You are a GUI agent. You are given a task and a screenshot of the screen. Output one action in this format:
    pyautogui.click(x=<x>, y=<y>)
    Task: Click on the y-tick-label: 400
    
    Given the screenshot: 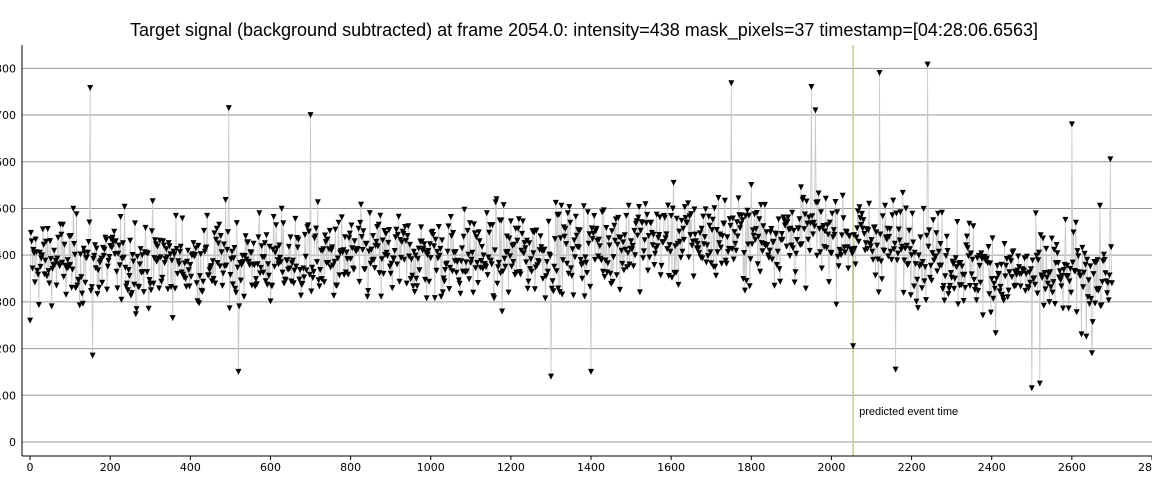 What is the action you would take?
    pyautogui.click(x=8, y=255)
    